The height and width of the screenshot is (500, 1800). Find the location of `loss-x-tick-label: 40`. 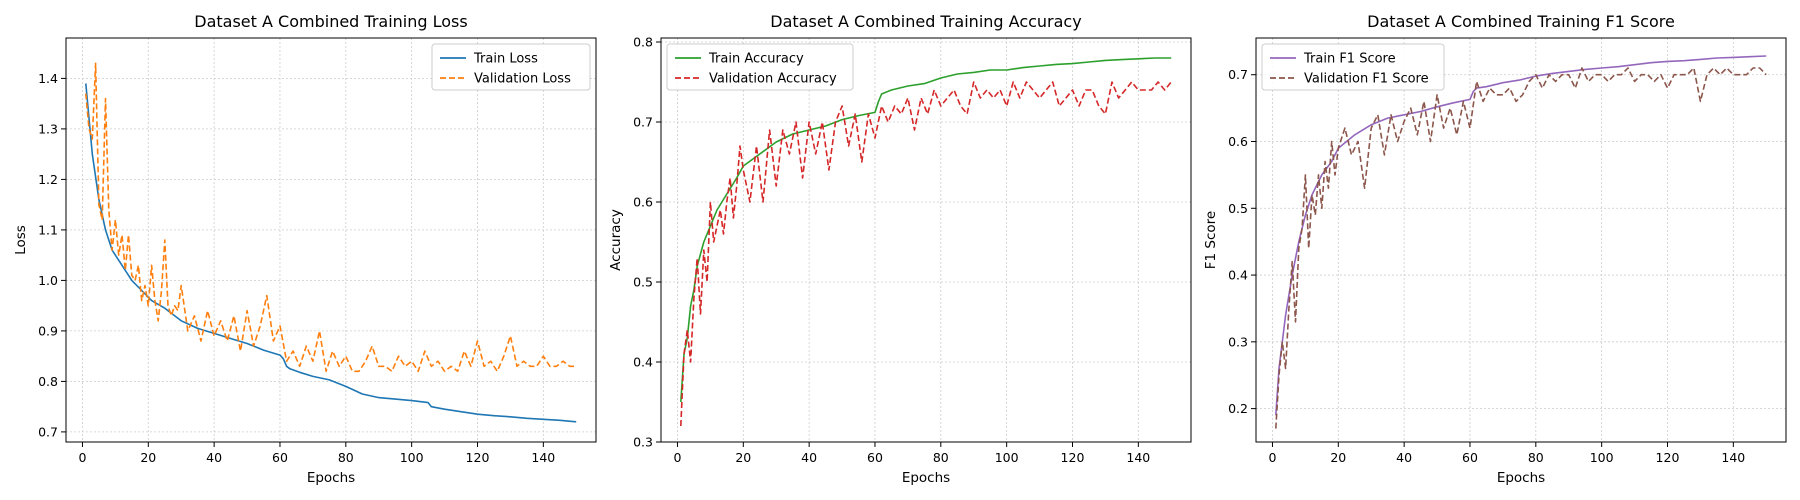

loss-x-tick-label: 40 is located at coordinates (214, 457).